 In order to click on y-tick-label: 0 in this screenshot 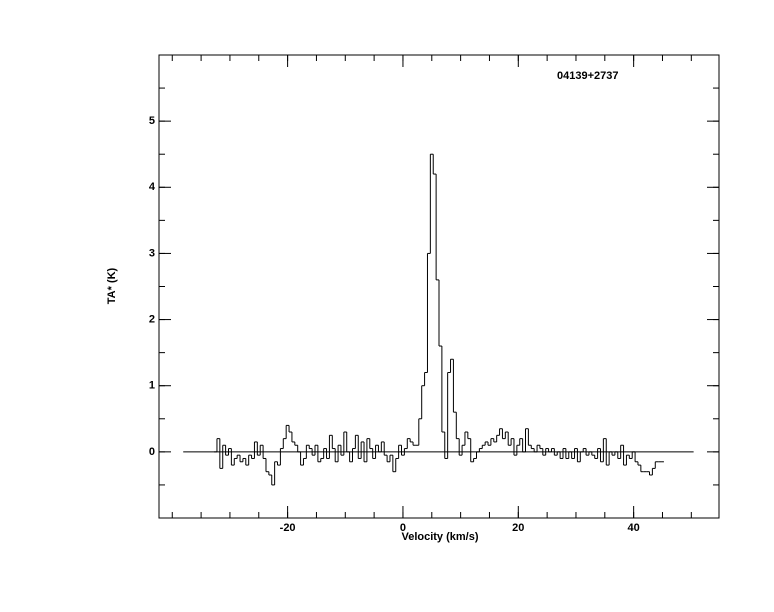, I will do `click(152, 452)`.